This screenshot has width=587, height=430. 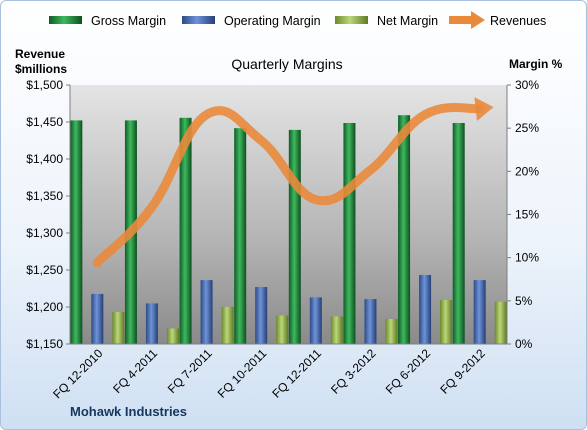 What do you see at coordinates (536, 64) in the screenshot?
I see `right-axis-label: Margin %` at bounding box center [536, 64].